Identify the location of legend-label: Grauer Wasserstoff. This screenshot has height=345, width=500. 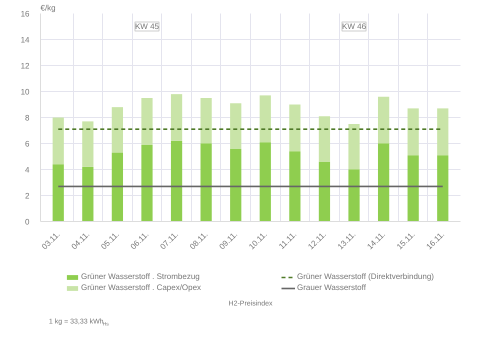
(332, 287).